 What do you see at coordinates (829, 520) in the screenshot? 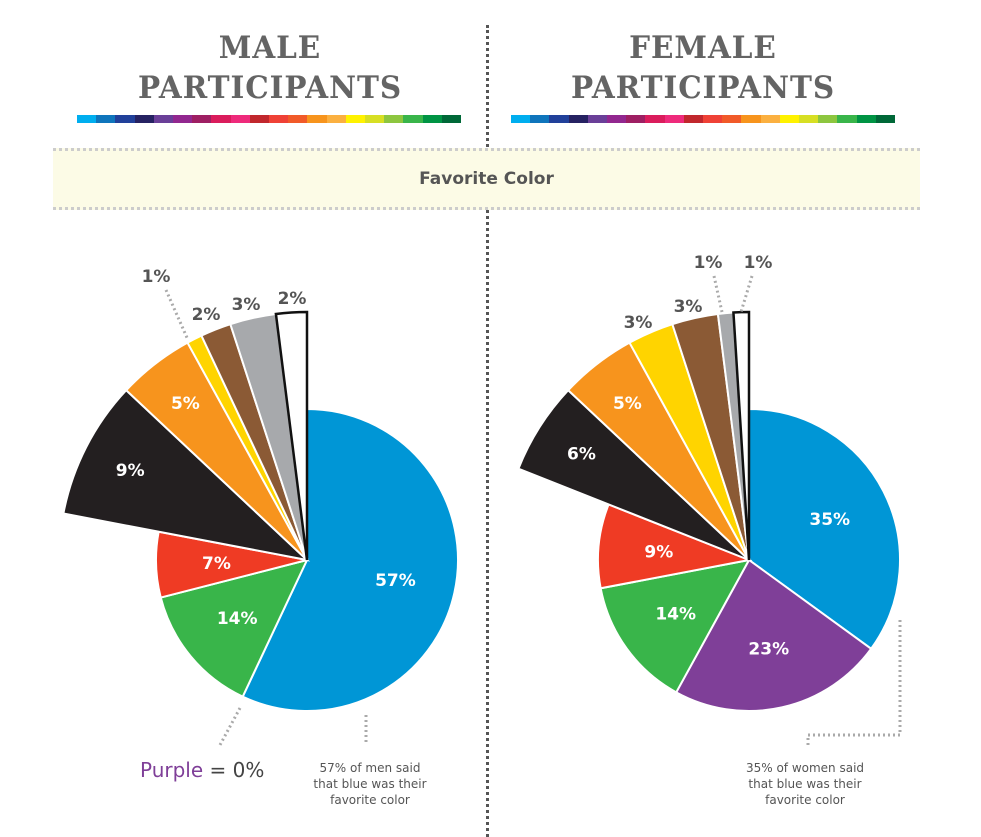
I see `slice-label: 35%` at bounding box center [829, 520].